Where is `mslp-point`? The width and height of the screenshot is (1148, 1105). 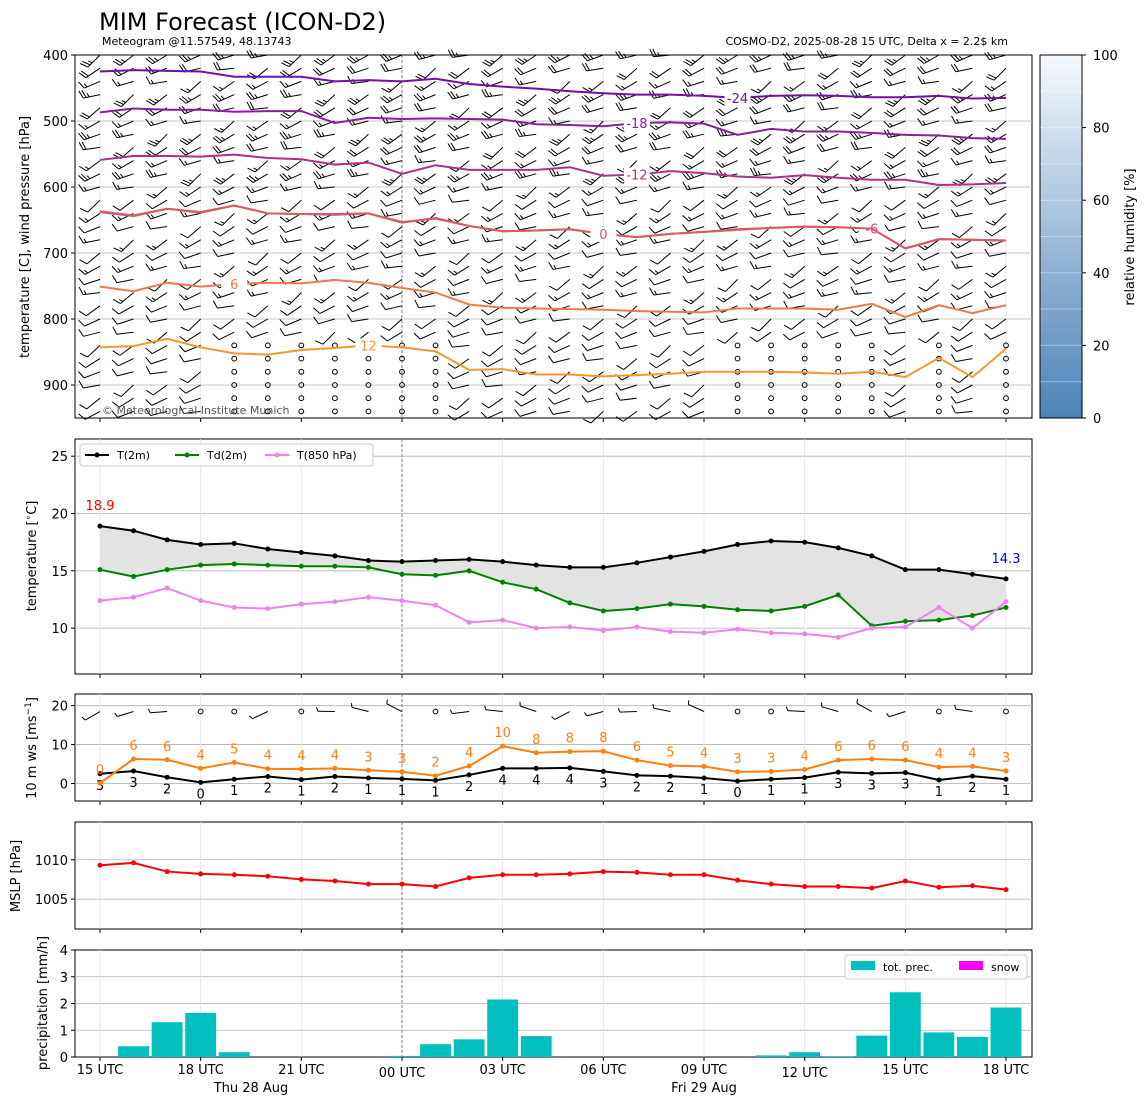
mslp-point is located at coordinates (368, 884).